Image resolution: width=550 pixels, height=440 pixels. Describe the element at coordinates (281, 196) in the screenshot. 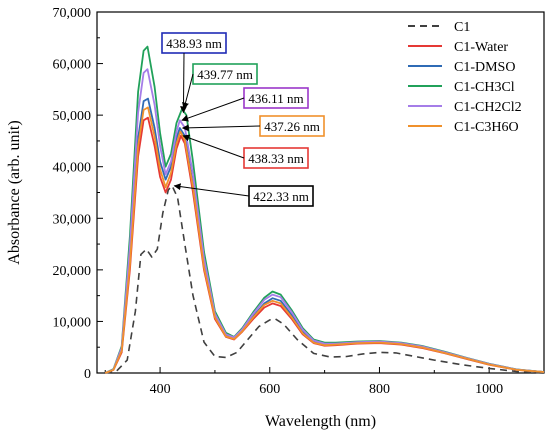

I see `annotation-label: 422.33 nm` at that location.